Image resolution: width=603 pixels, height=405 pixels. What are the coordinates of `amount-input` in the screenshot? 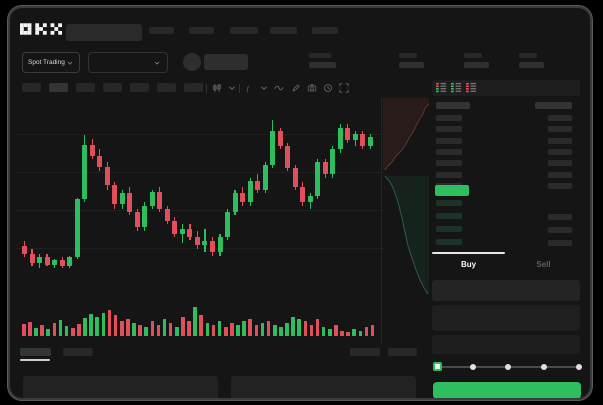 It's located at (506, 318).